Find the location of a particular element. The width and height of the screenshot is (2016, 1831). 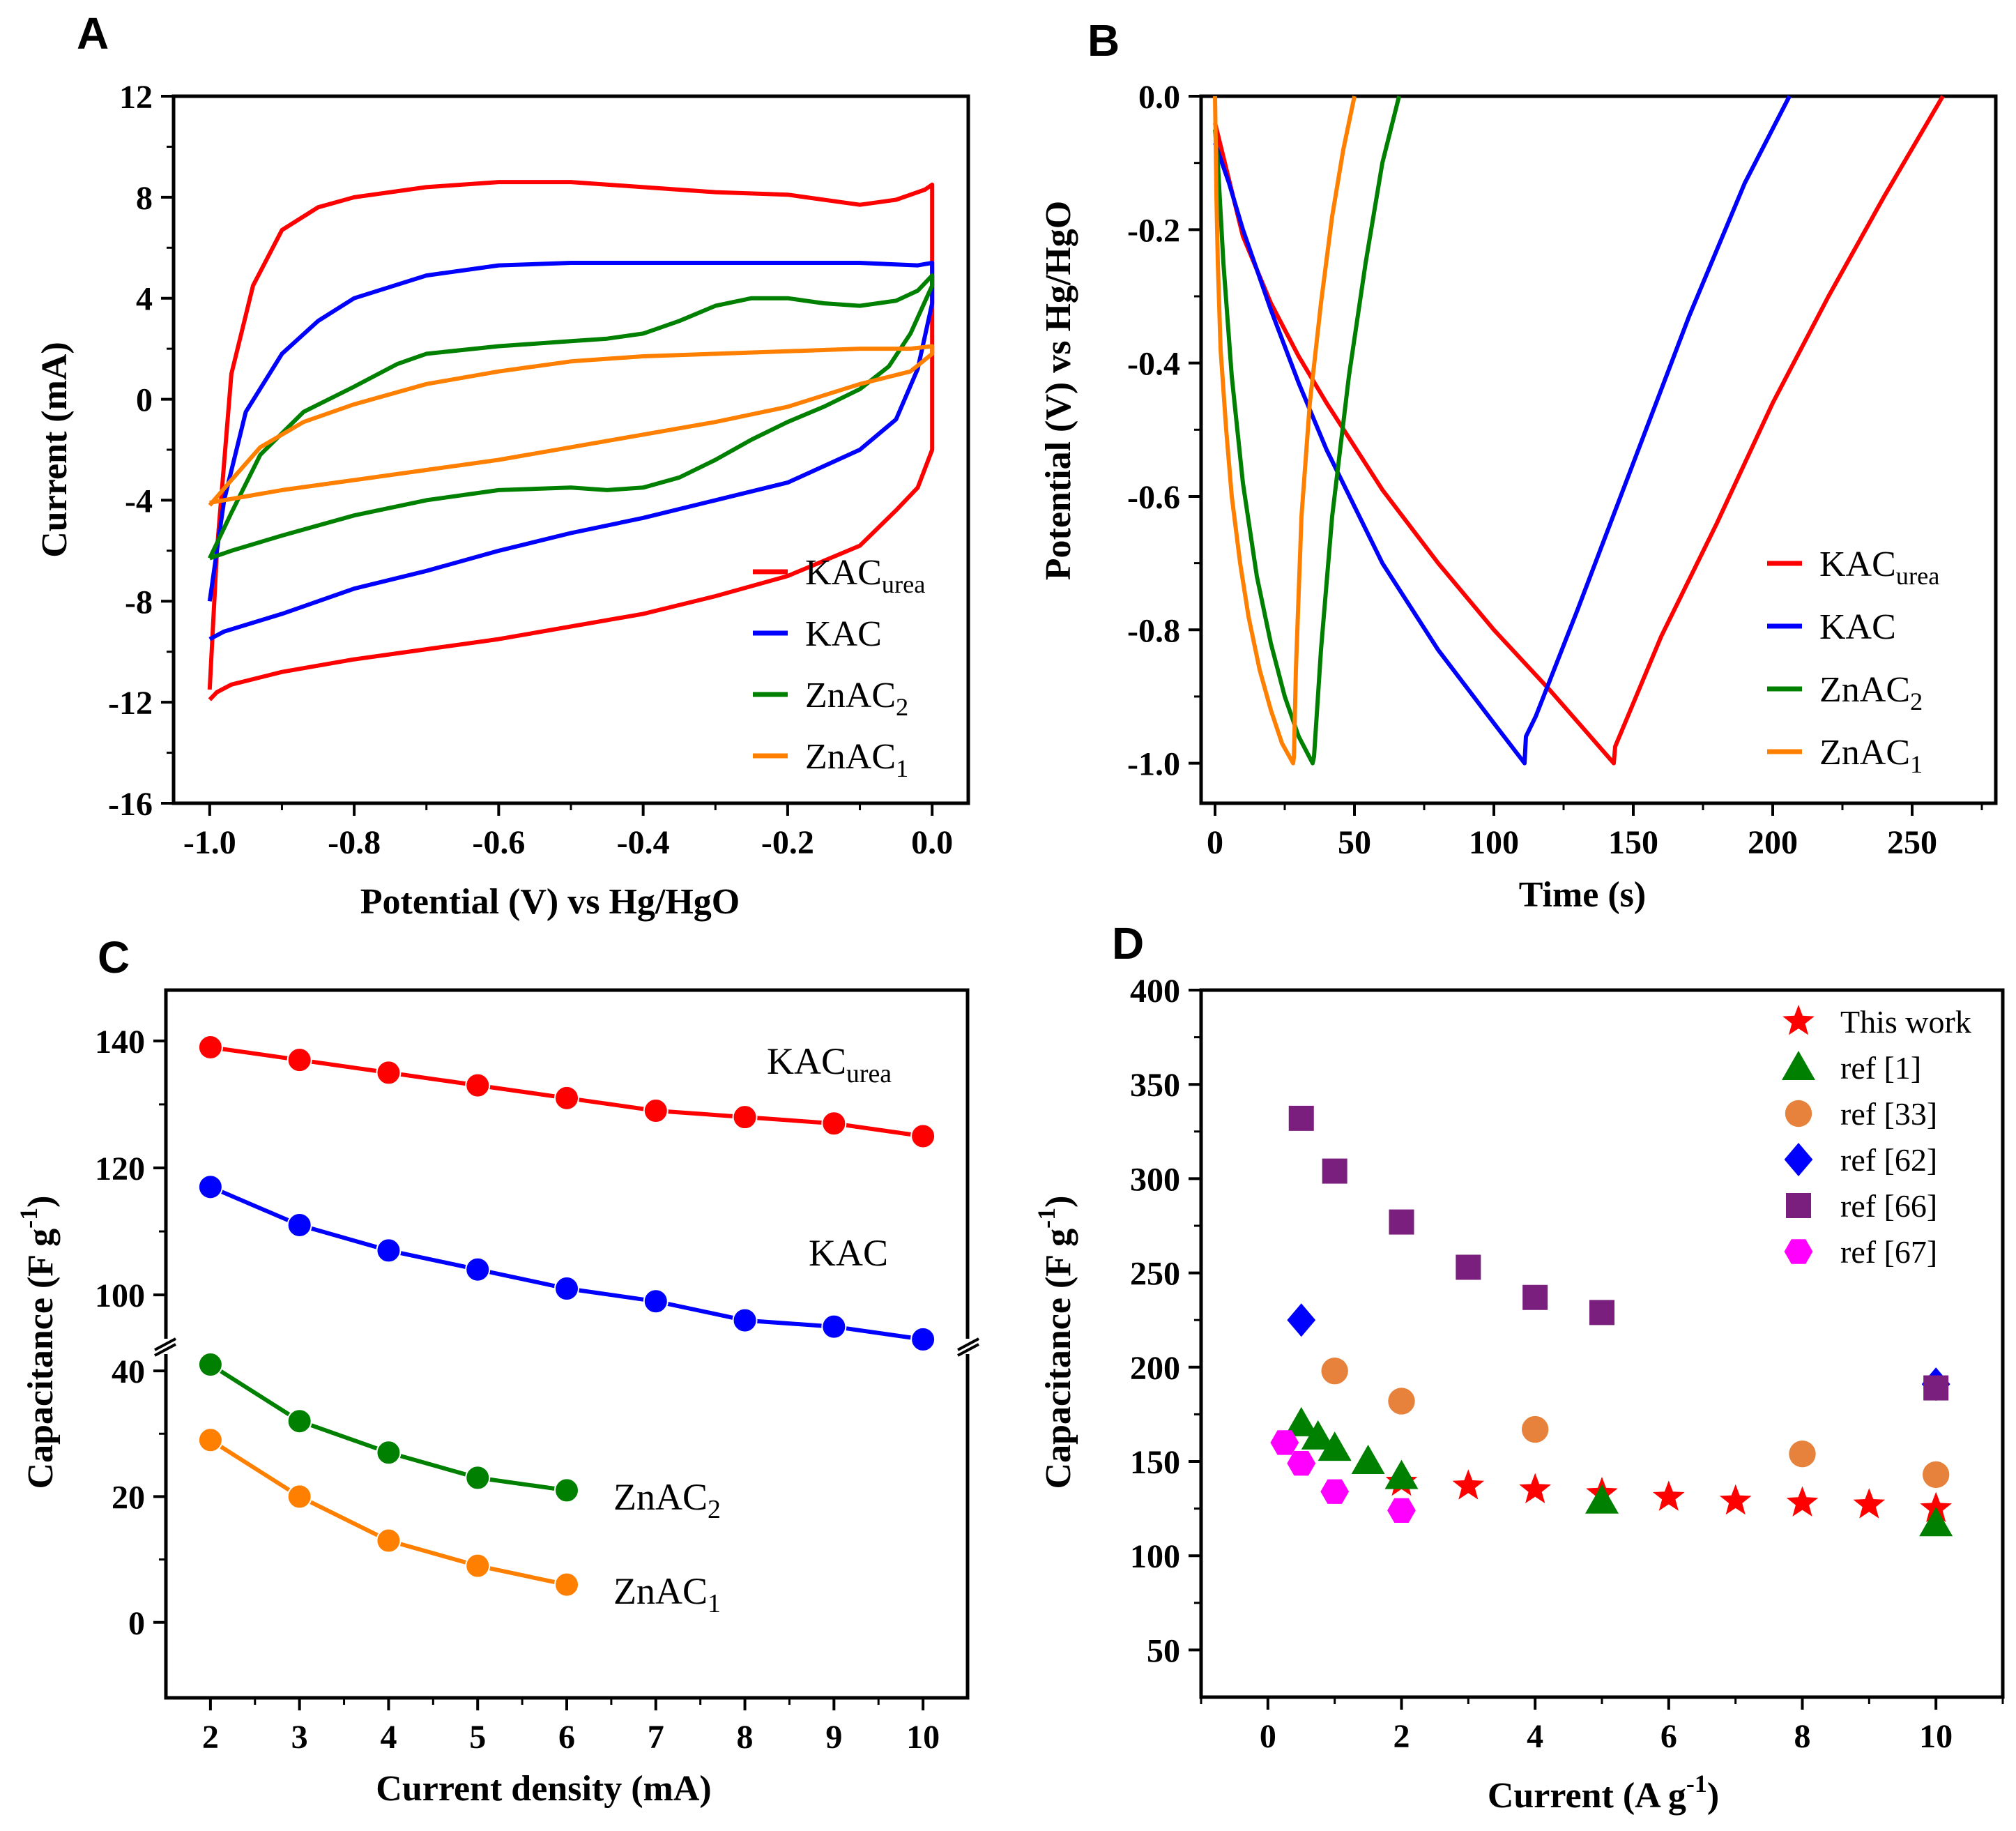

x-axis-title-a: Potential (V) vs Hg/HgO is located at coordinates (550, 902).